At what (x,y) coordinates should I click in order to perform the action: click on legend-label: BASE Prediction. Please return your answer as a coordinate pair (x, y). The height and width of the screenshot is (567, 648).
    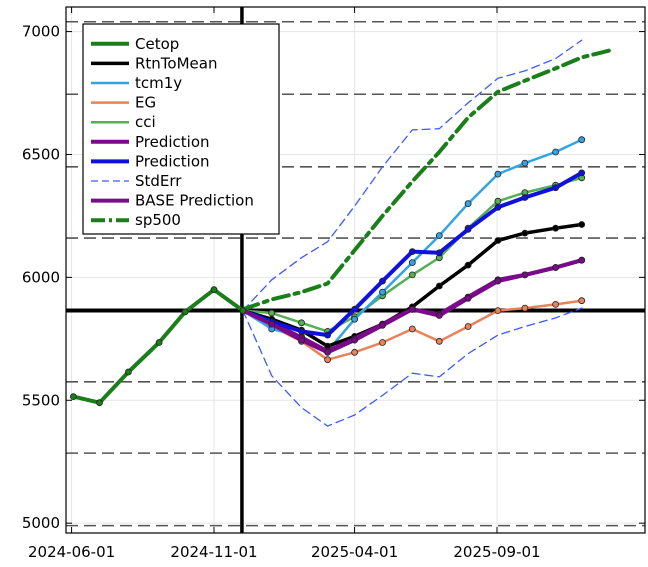
    Looking at the image, I should click on (194, 201).